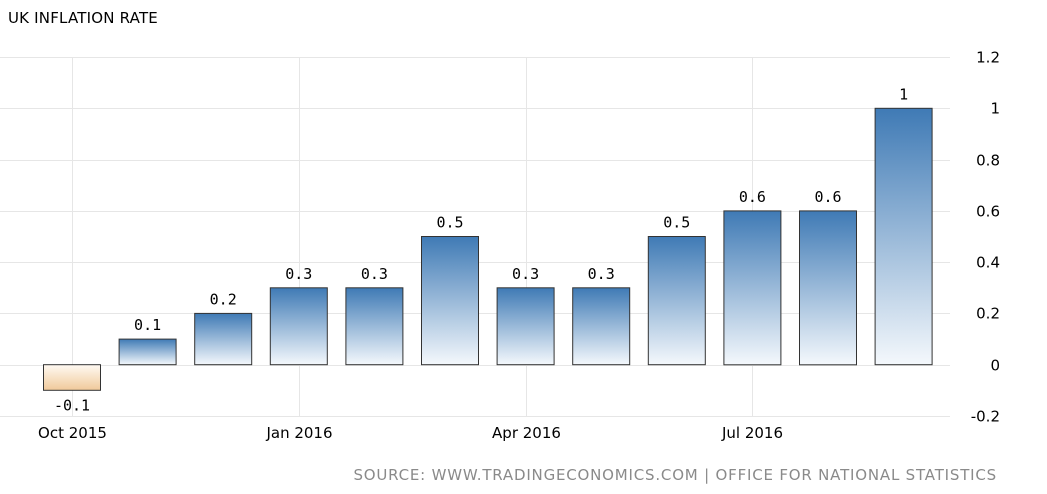 This screenshot has height=494, width=1047. I want to click on chart-title: UK INFLATION RATE, so click(83, 18).